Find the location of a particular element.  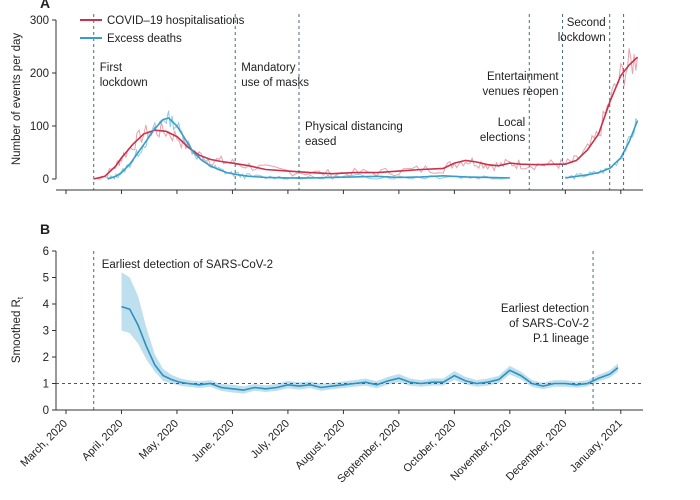

panel-b-y-axis-label: Smoothed Rt is located at coordinates (18, 329).